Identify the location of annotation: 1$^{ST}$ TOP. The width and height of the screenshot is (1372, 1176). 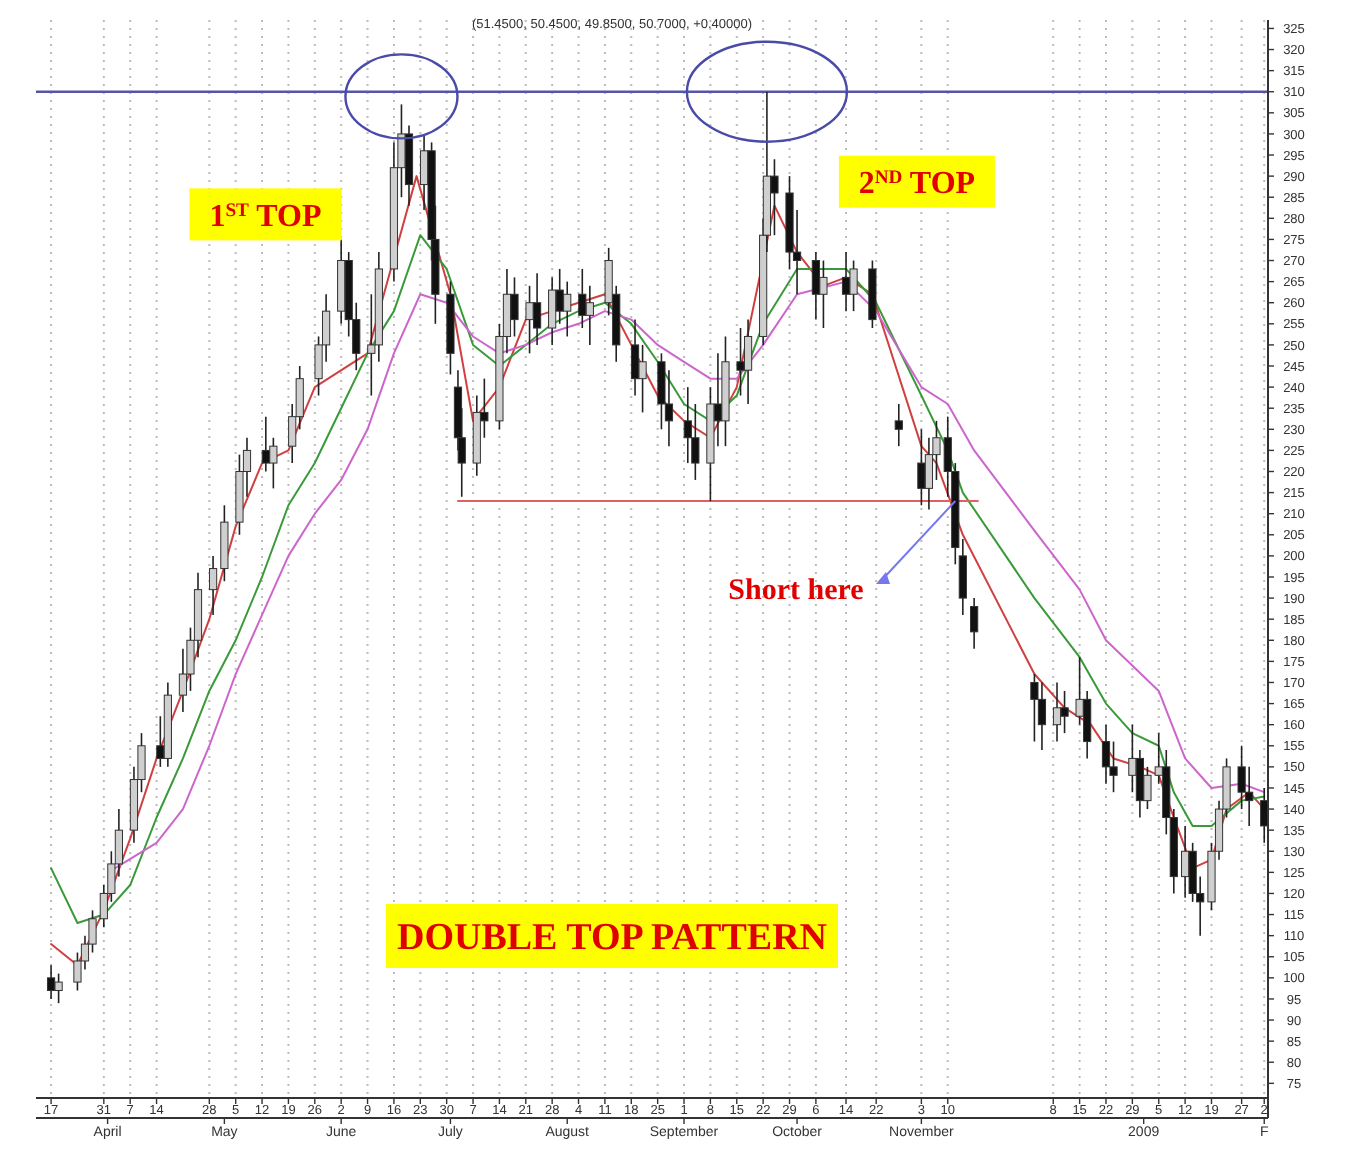
(265, 216).